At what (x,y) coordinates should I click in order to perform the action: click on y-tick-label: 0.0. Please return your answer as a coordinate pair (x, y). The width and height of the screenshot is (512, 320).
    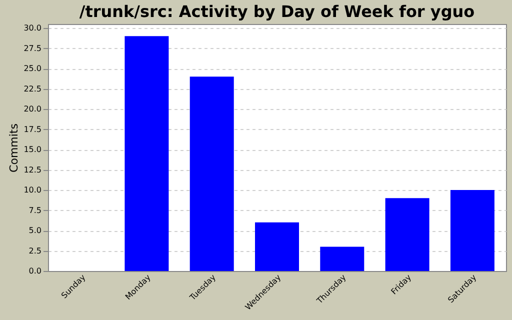
    Looking at the image, I should click on (35, 271).